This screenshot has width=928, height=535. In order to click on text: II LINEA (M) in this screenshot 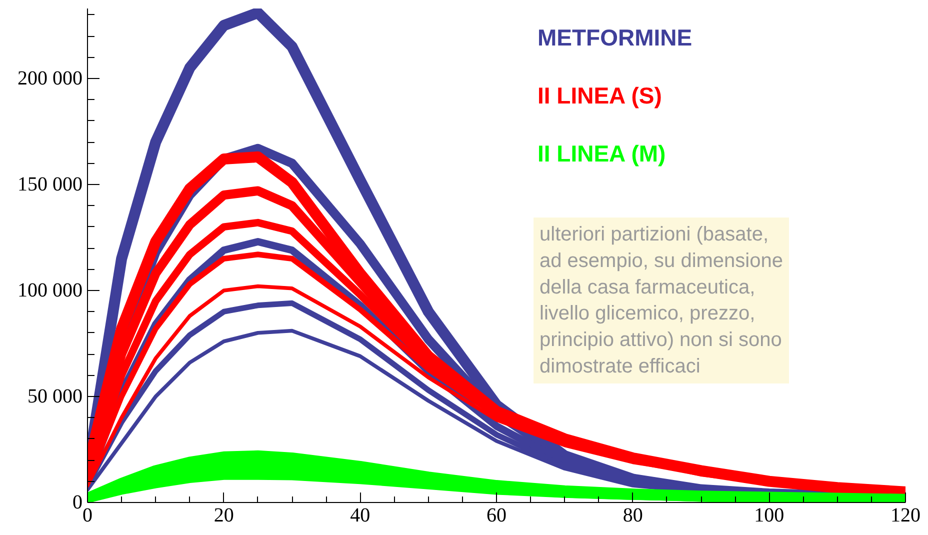, I will do `click(602, 153)`.